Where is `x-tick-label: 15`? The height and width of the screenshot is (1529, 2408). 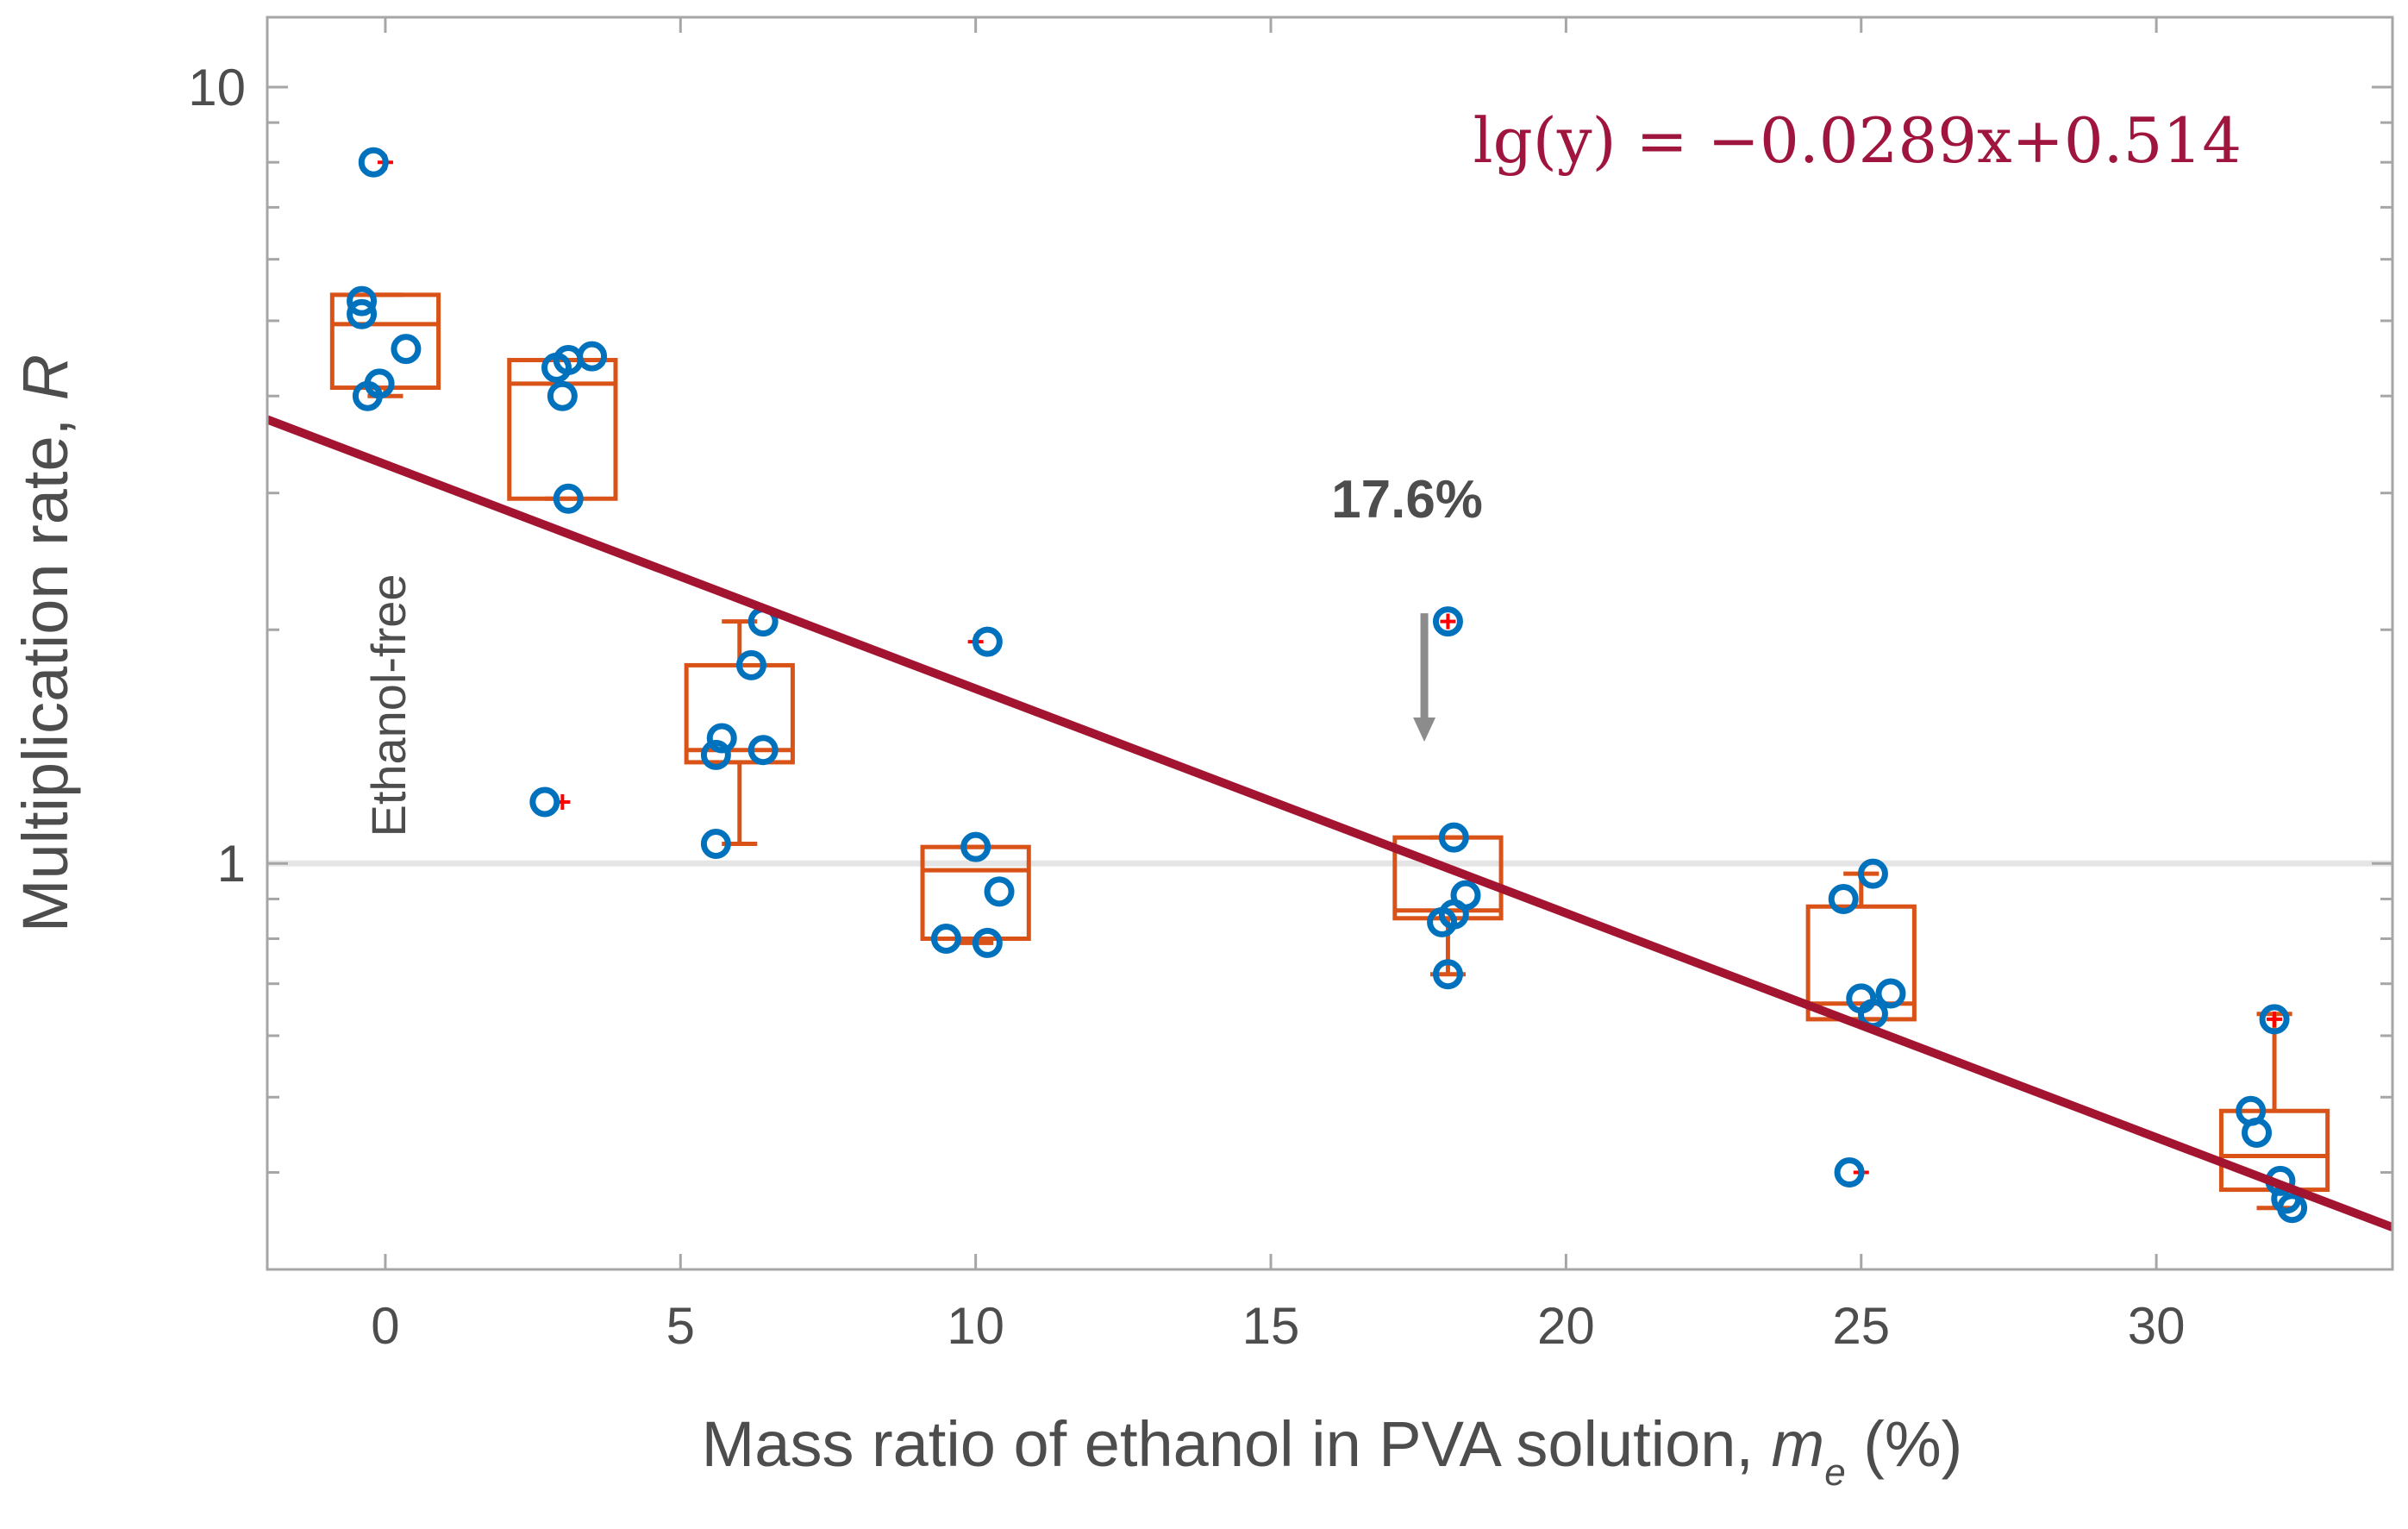 x-tick-label: 15 is located at coordinates (1271, 1326).